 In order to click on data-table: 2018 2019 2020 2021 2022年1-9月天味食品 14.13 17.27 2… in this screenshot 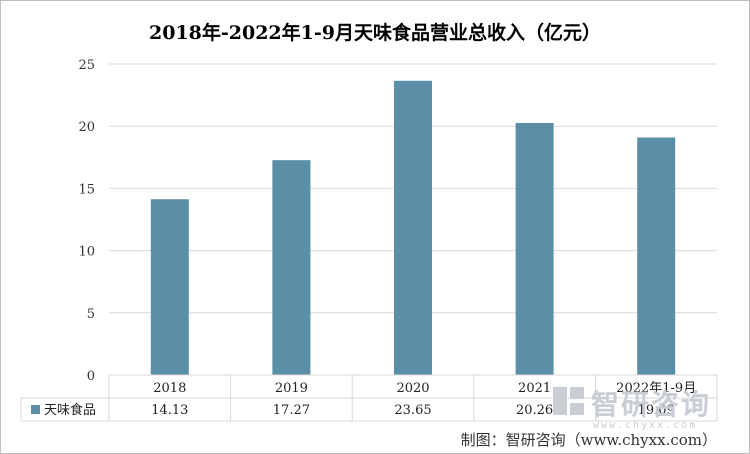, I will do `click(369, 398)`.